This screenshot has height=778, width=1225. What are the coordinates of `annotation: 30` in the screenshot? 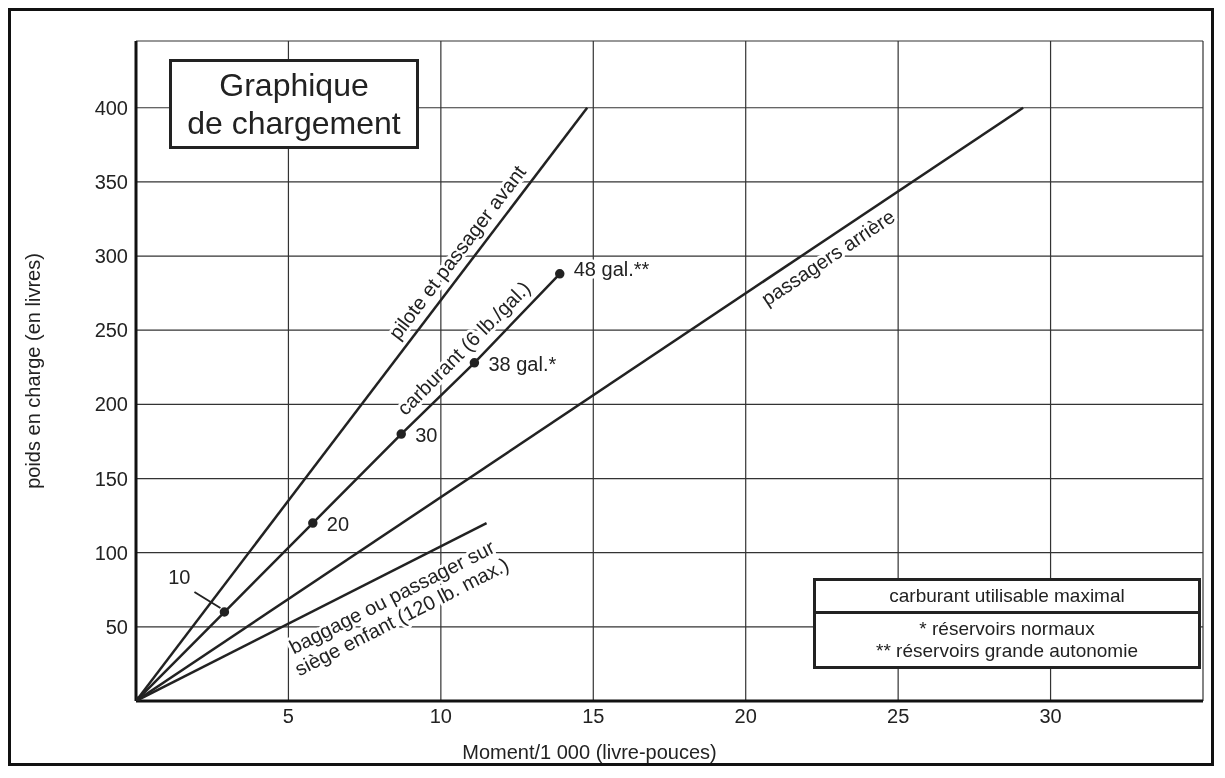 It's located at (426, 435).